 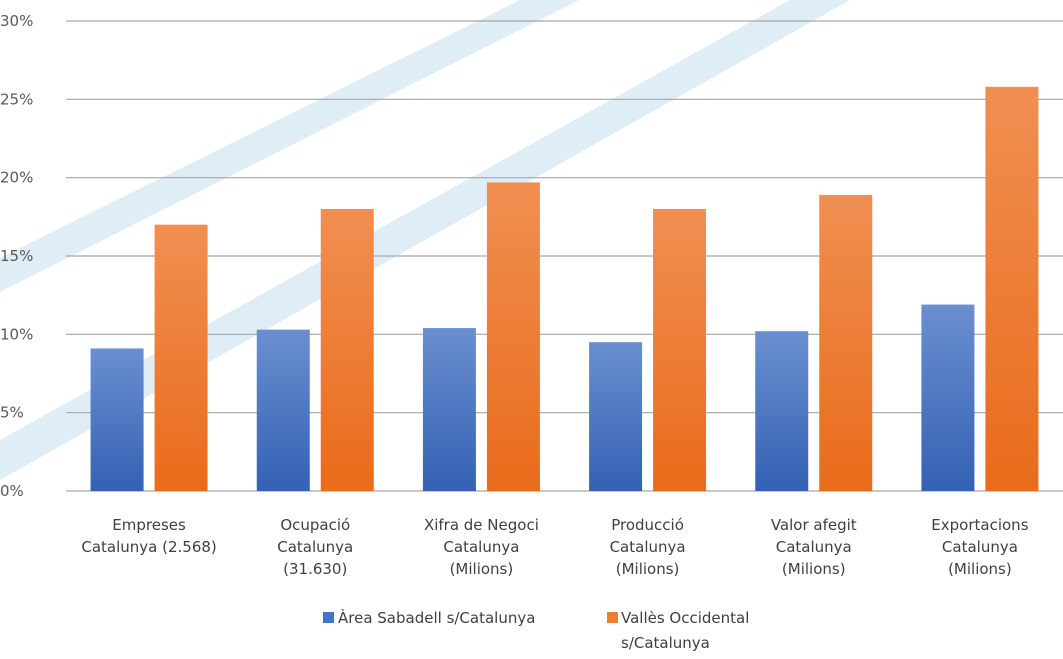 What do you see at coordinates (680, 350) in the screenshot?
I see `bar-series1-cat3` at bounding box center [680, 350].